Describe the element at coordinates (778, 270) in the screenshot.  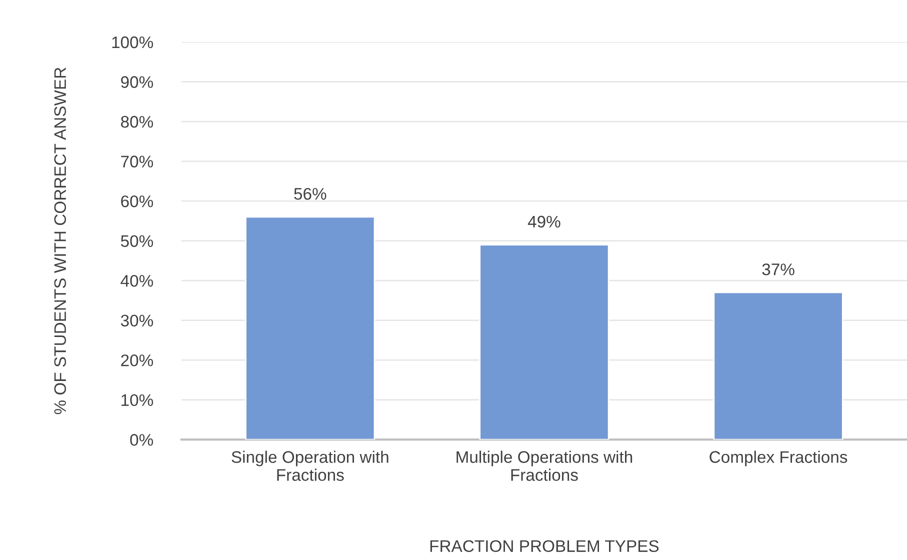
I see `data-label: 37%` at that location.